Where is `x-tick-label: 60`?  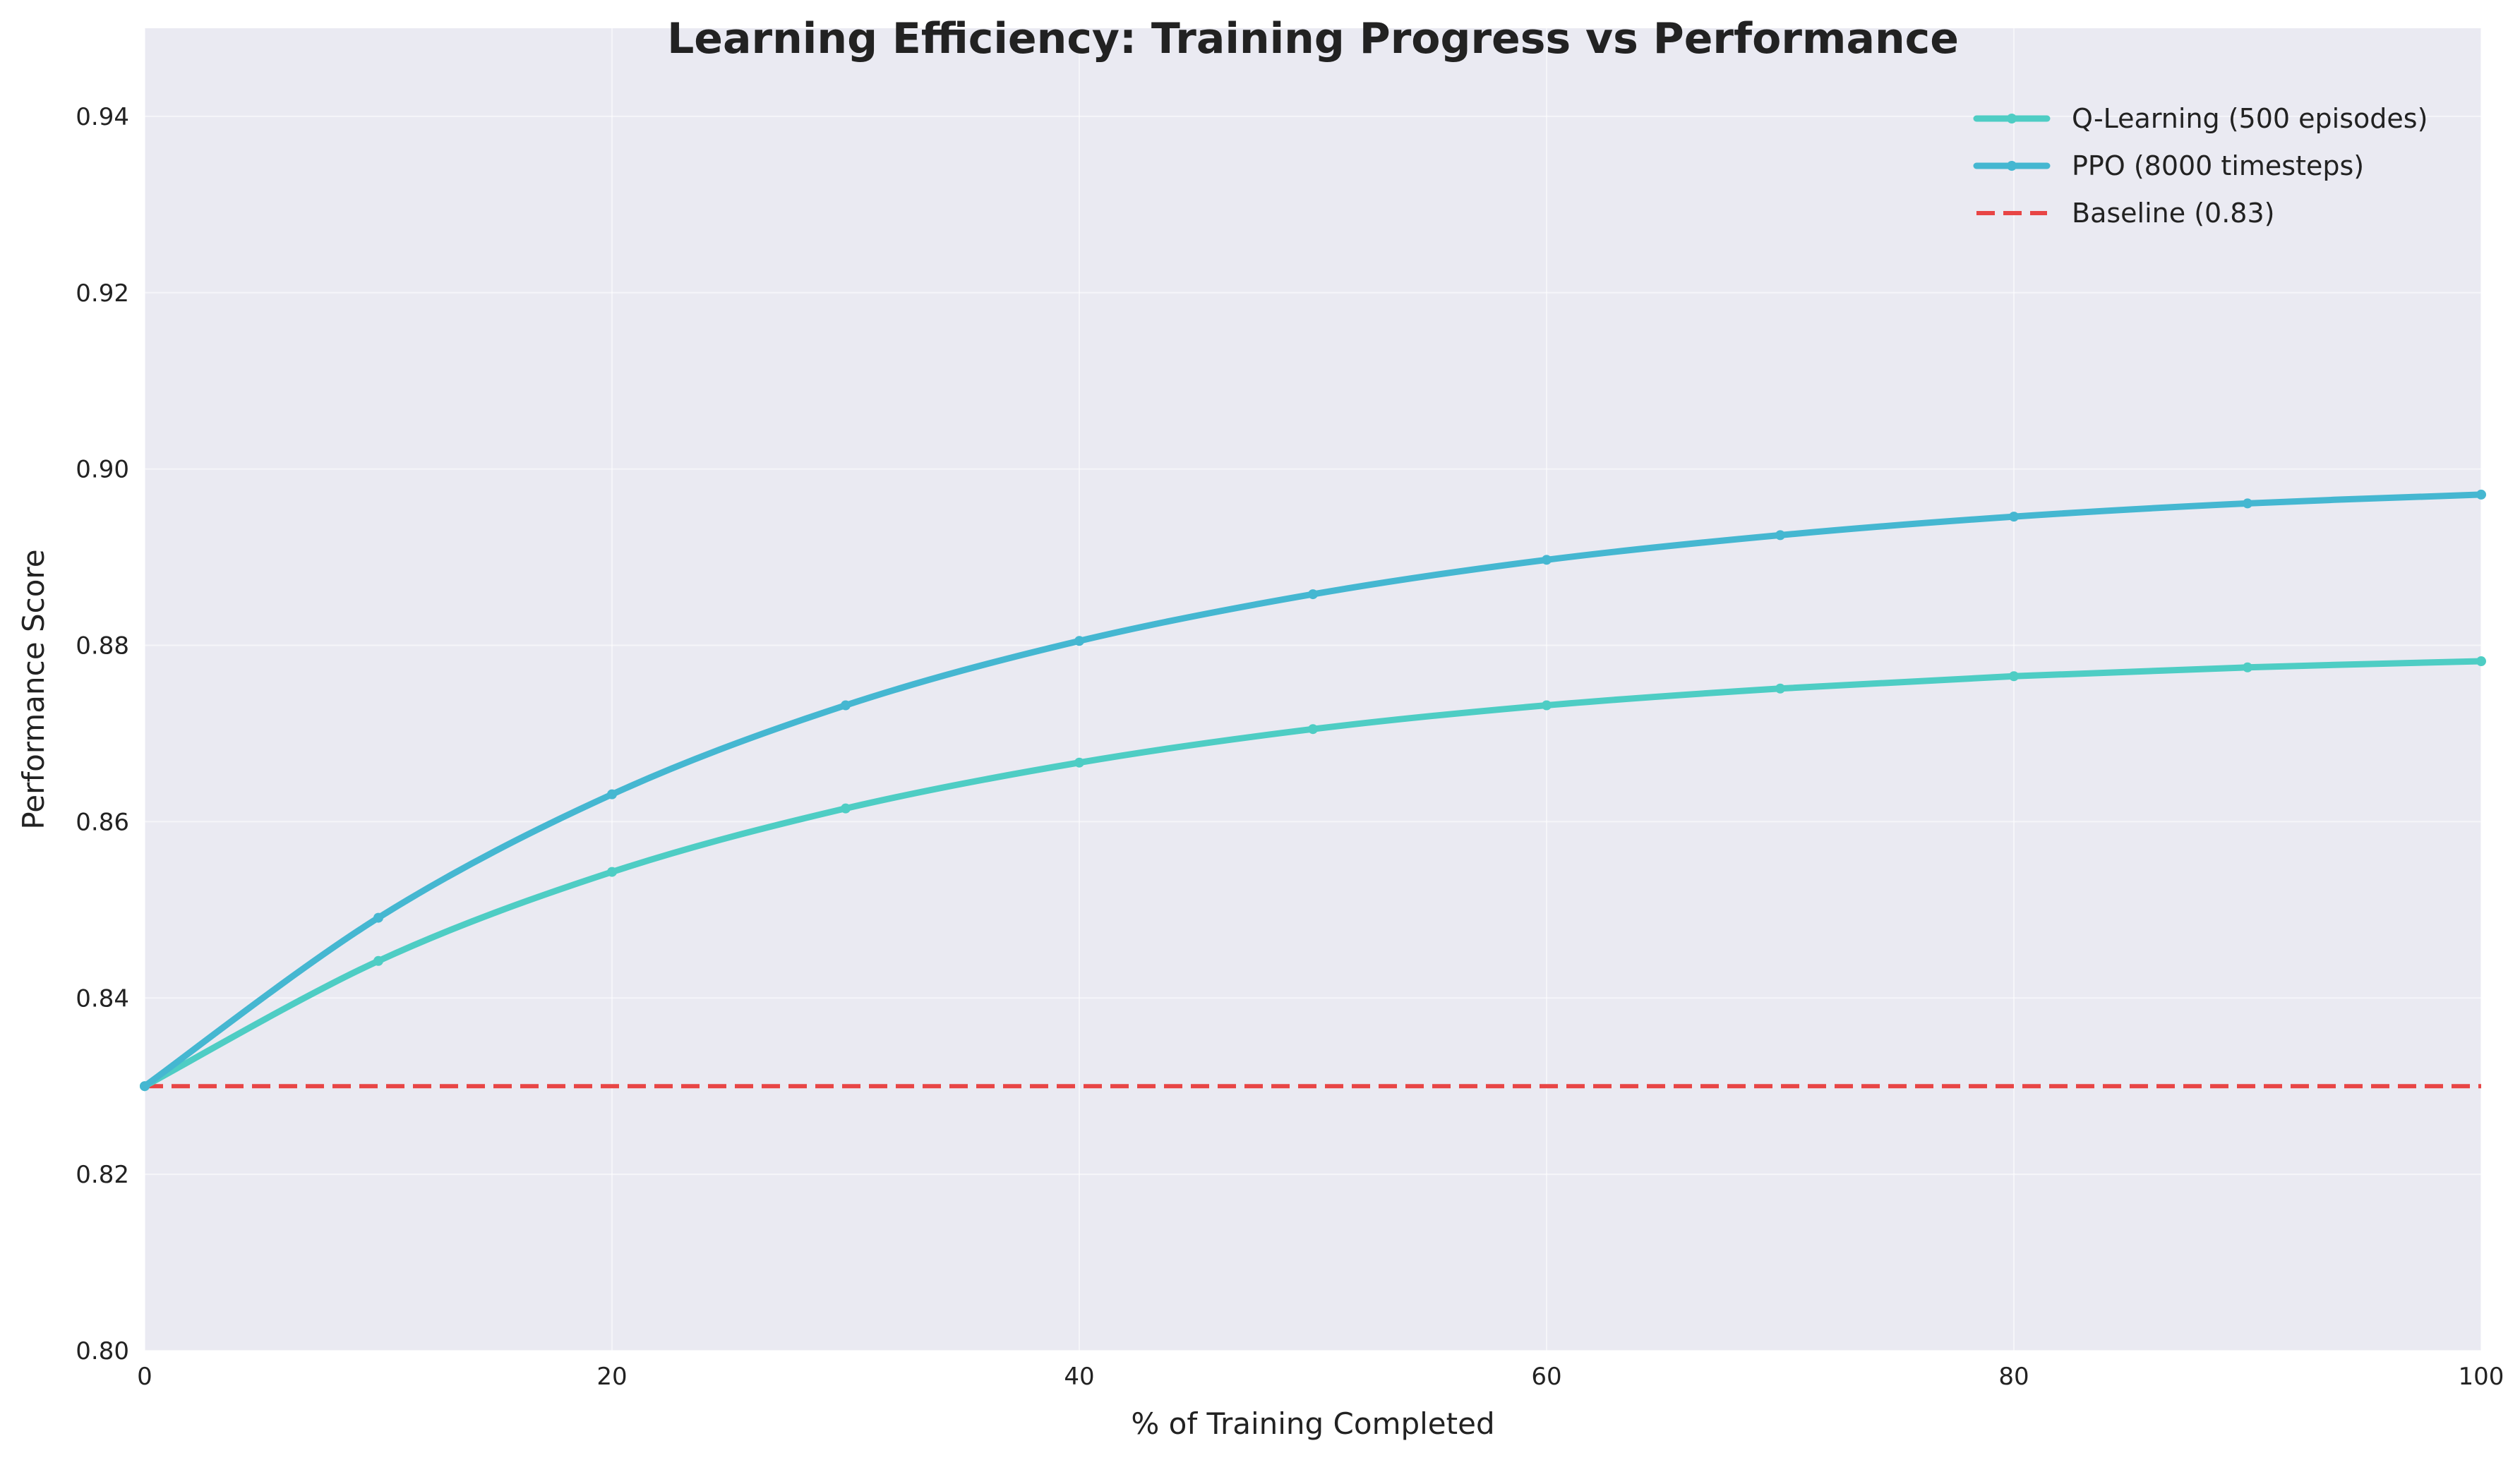 x-tick-label: 60 is located at coordinates (1546, 1377).